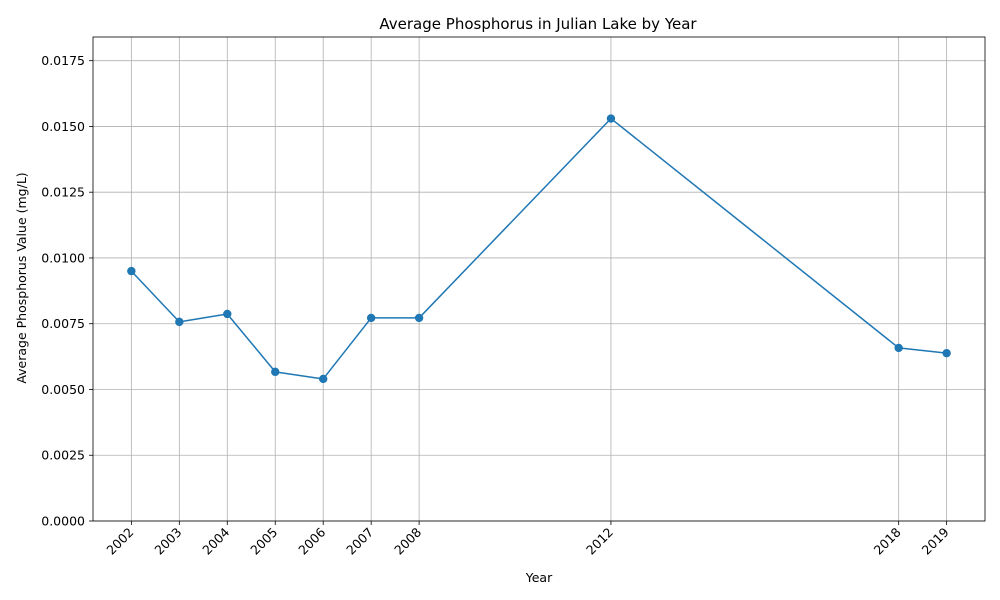 The height and width of the screenshot is (600, 1000). What do you see at coordinates (63, 389) in the screenshot?
I see `y-tick-label: 0.0050` at bounding box center [63, 389].